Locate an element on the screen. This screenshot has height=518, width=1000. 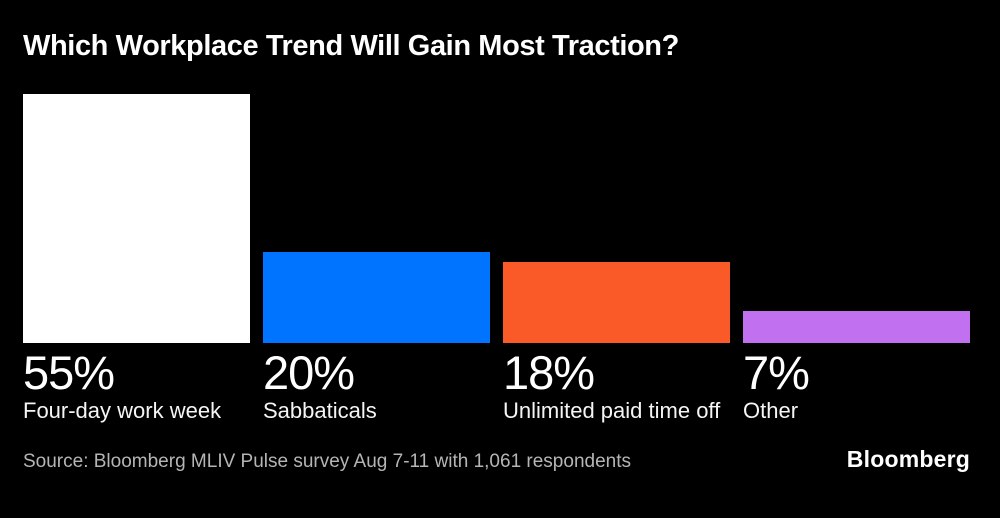
category-label: Unlimited paid time off is located at coordinates (612, 410).